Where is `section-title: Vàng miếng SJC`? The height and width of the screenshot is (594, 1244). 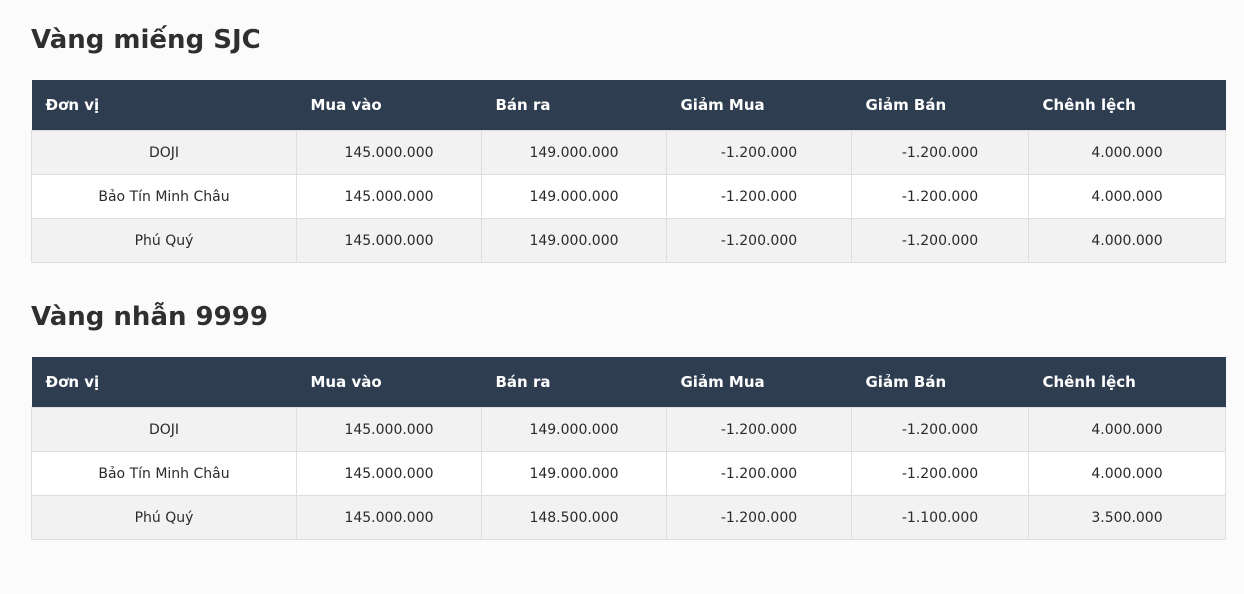
section-title: Vàng miếng SJC is located at coordinates (146, 40).